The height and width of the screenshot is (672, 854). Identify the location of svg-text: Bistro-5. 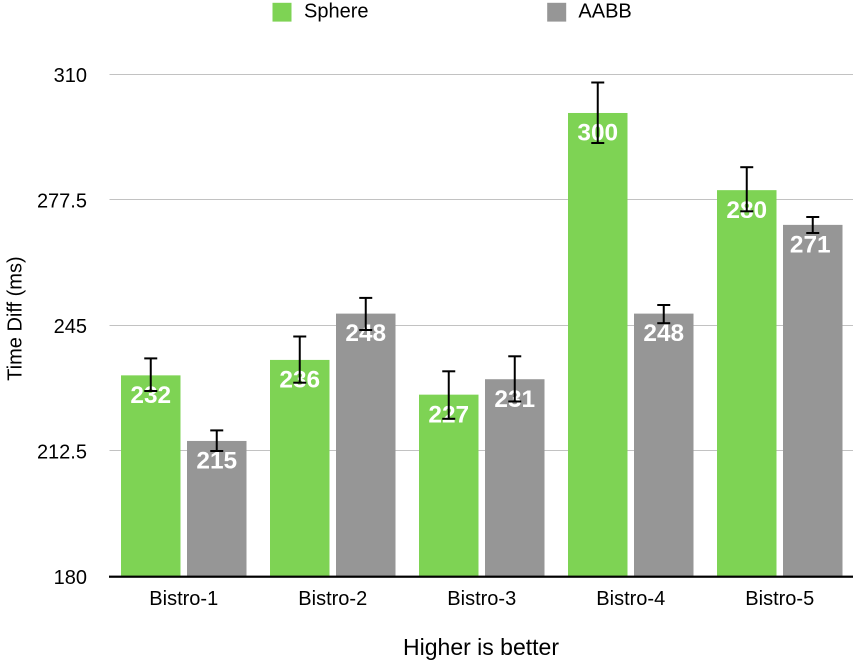
(779, 599).